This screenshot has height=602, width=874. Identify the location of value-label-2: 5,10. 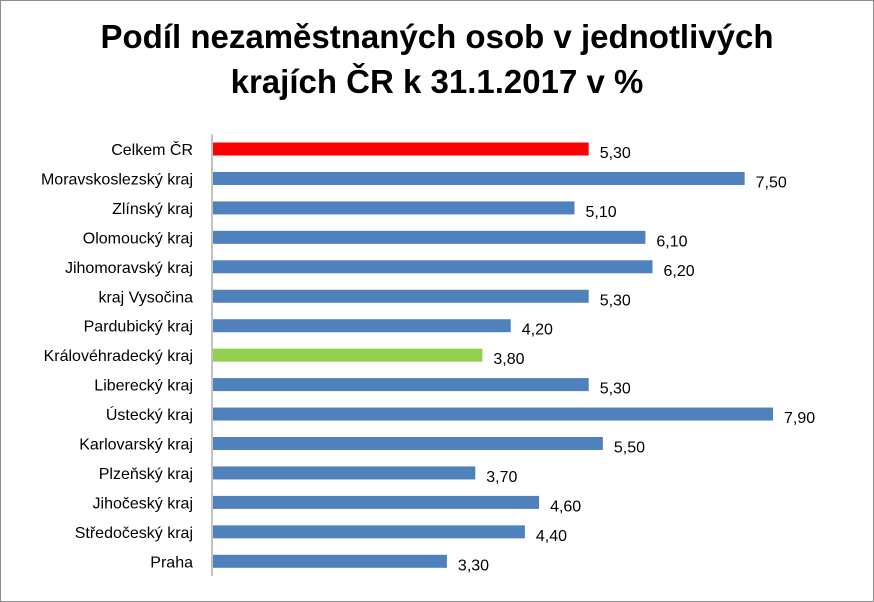
(601, 212).